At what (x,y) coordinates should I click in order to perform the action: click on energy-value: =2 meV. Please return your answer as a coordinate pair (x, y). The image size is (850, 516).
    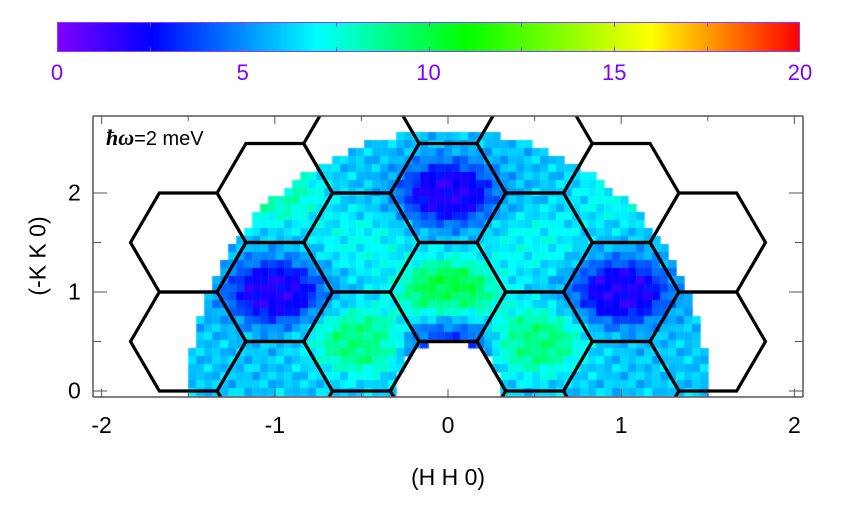
    Looking at the image, I should click on (169, 139).